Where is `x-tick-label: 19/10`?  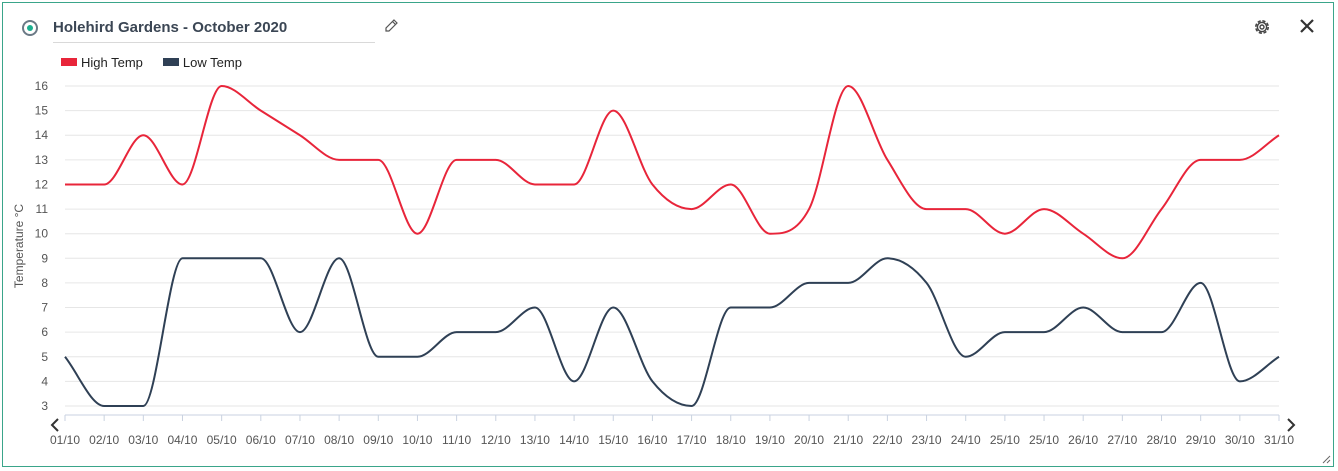
x-tick-label: 19/10 is located at coordinates (770, 440).